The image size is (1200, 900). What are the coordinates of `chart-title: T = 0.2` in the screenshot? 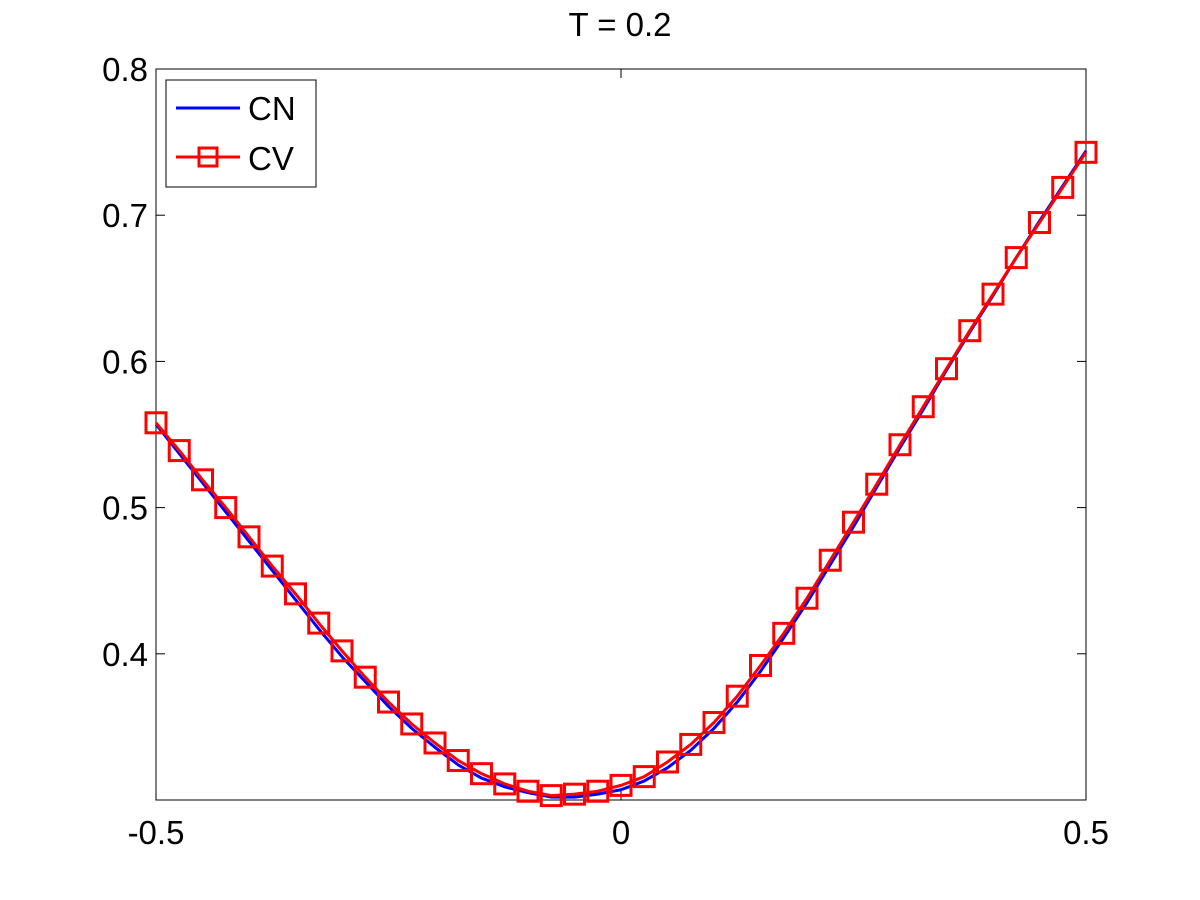 It's located at (619, 24).